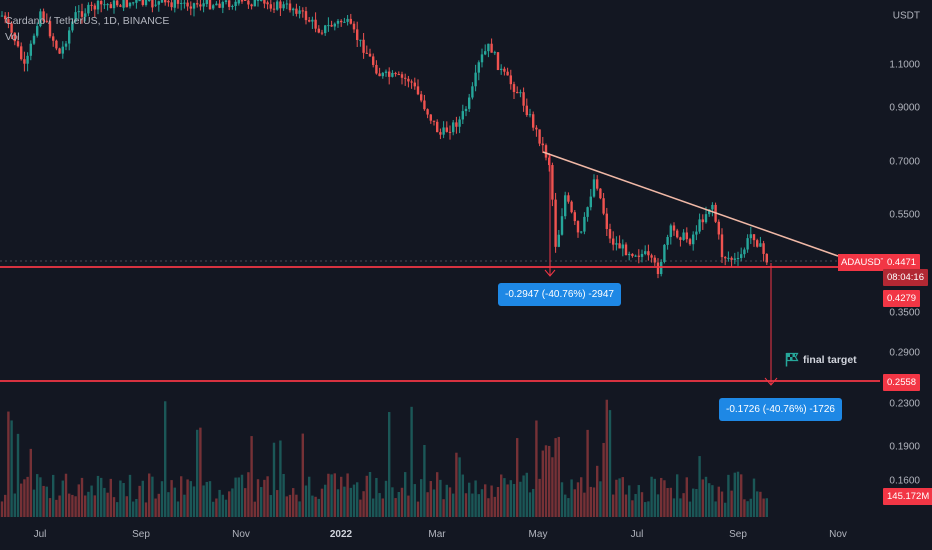  Describe the element at coordinates (905, 277) in the screenshot. I see `countdown-tag: 08:04:16` at that location.